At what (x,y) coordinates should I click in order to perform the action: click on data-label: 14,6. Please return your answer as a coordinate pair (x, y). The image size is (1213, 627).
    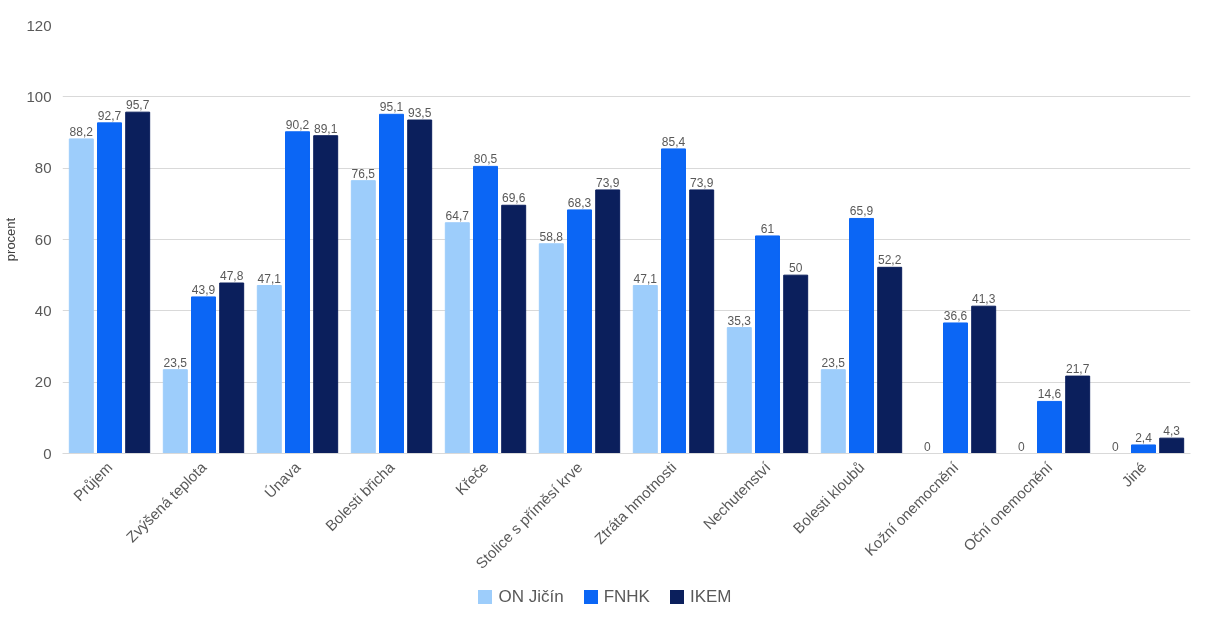
    Looking at the image, I should click on (1049, 394).